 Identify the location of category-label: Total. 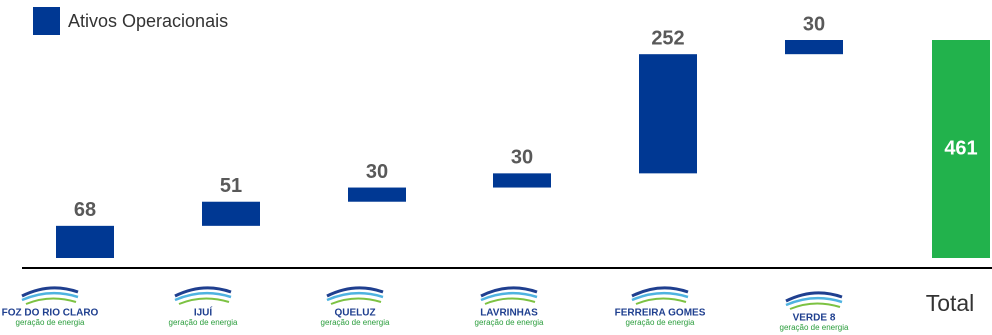
(950, 303).